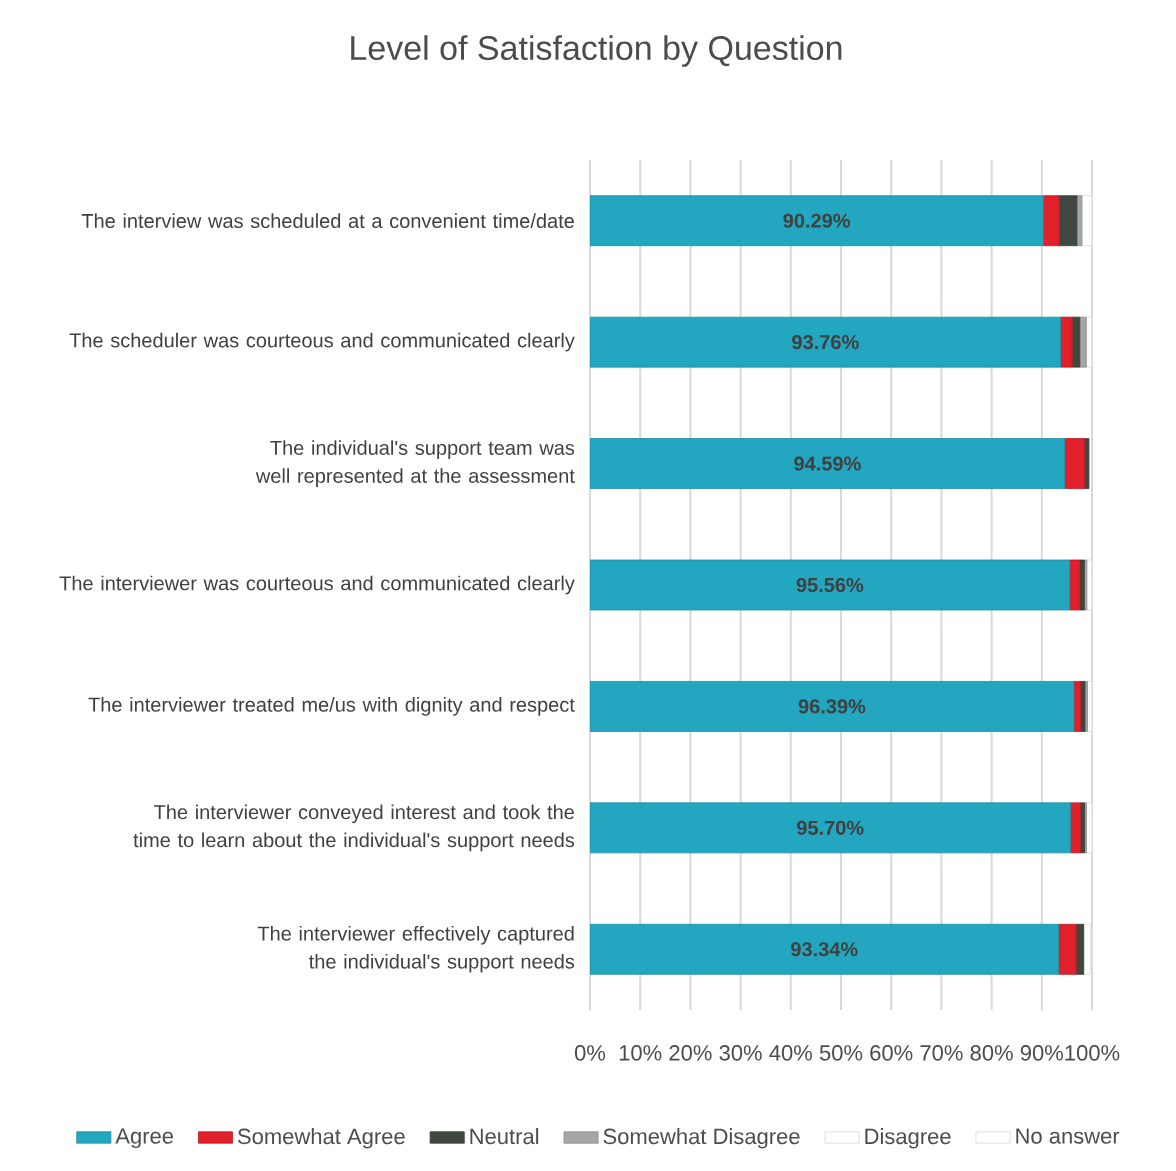 This screenshot has height=1171, width=1176. I want to click on legend-label: No answer, so click(1068, 1136).